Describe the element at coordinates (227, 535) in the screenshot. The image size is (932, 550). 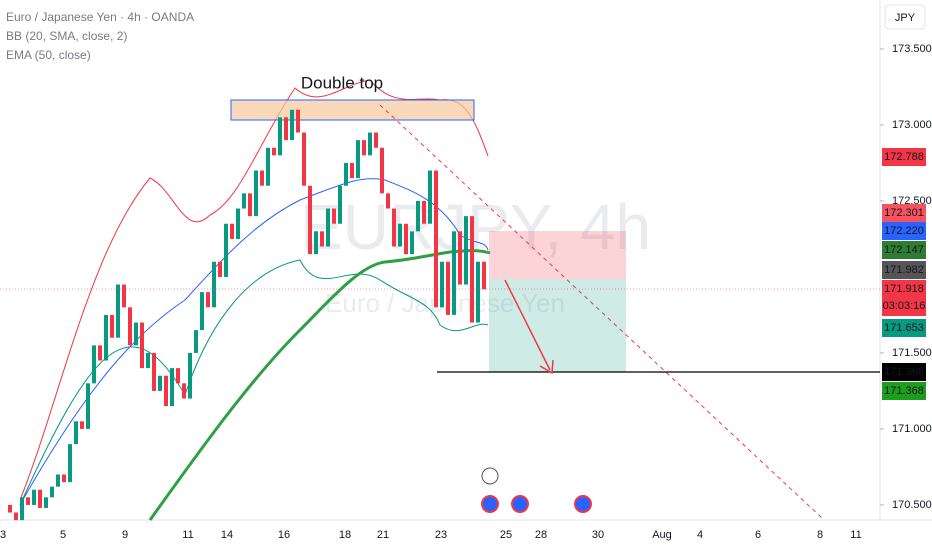
I see `x-tick-label: 14` at that location.